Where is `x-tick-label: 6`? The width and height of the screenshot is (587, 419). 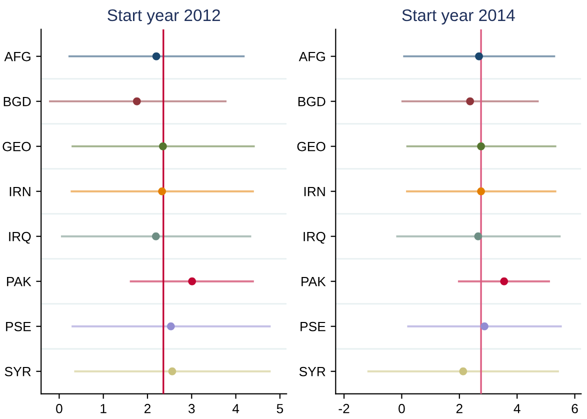
x-tick-label: 6 is located at coordinates (575, 409).